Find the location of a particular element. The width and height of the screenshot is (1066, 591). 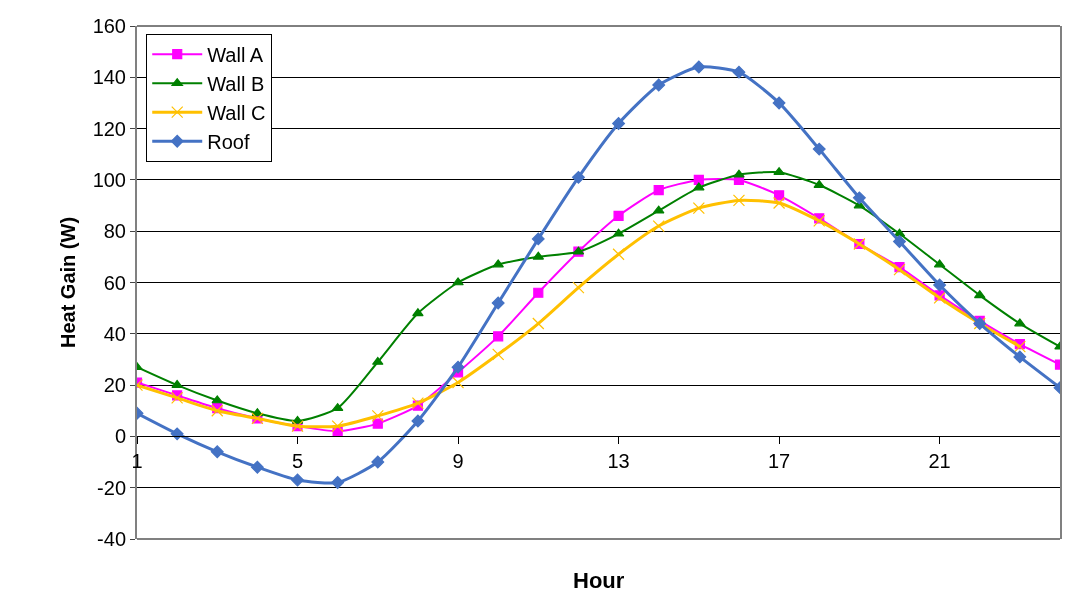

y-tick-label: -40 is located at coordinates (111, 539).